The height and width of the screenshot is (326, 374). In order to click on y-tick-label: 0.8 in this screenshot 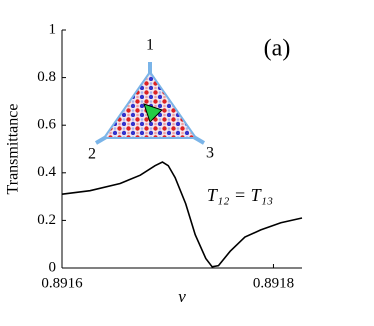, I will do `click(46, 77)`.